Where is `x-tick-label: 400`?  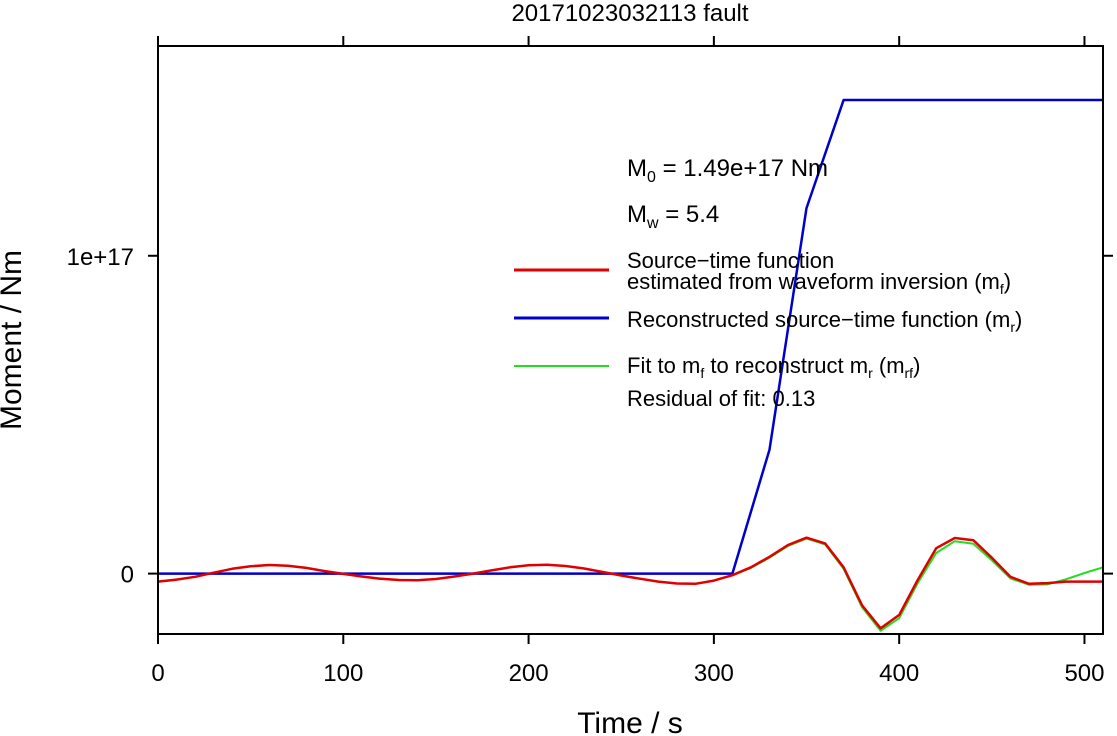 x-tick-label: 400 is located at coordinates (899, 673).